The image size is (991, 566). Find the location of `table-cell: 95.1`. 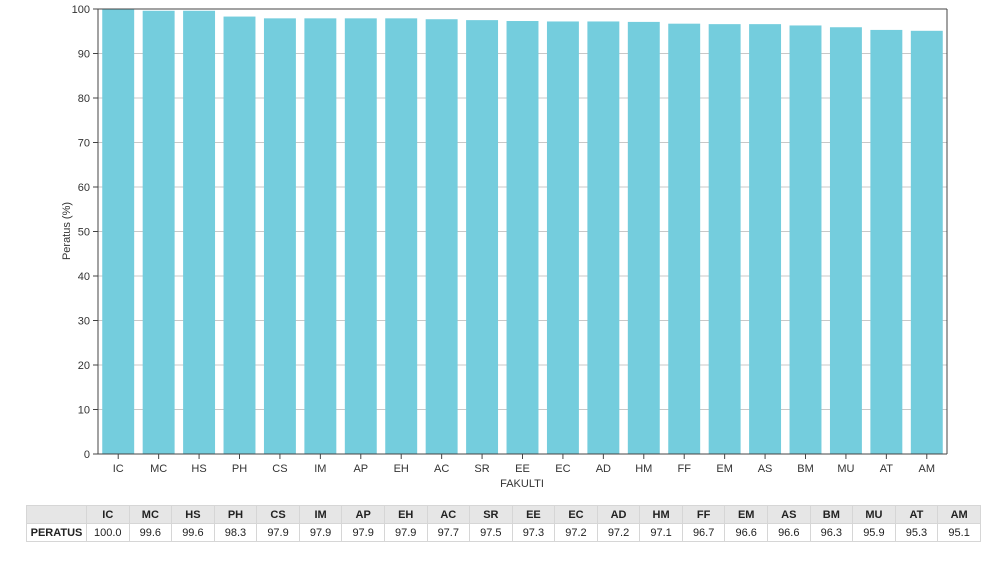

table-cell: 95.1 is located at coordinates (959, 532).